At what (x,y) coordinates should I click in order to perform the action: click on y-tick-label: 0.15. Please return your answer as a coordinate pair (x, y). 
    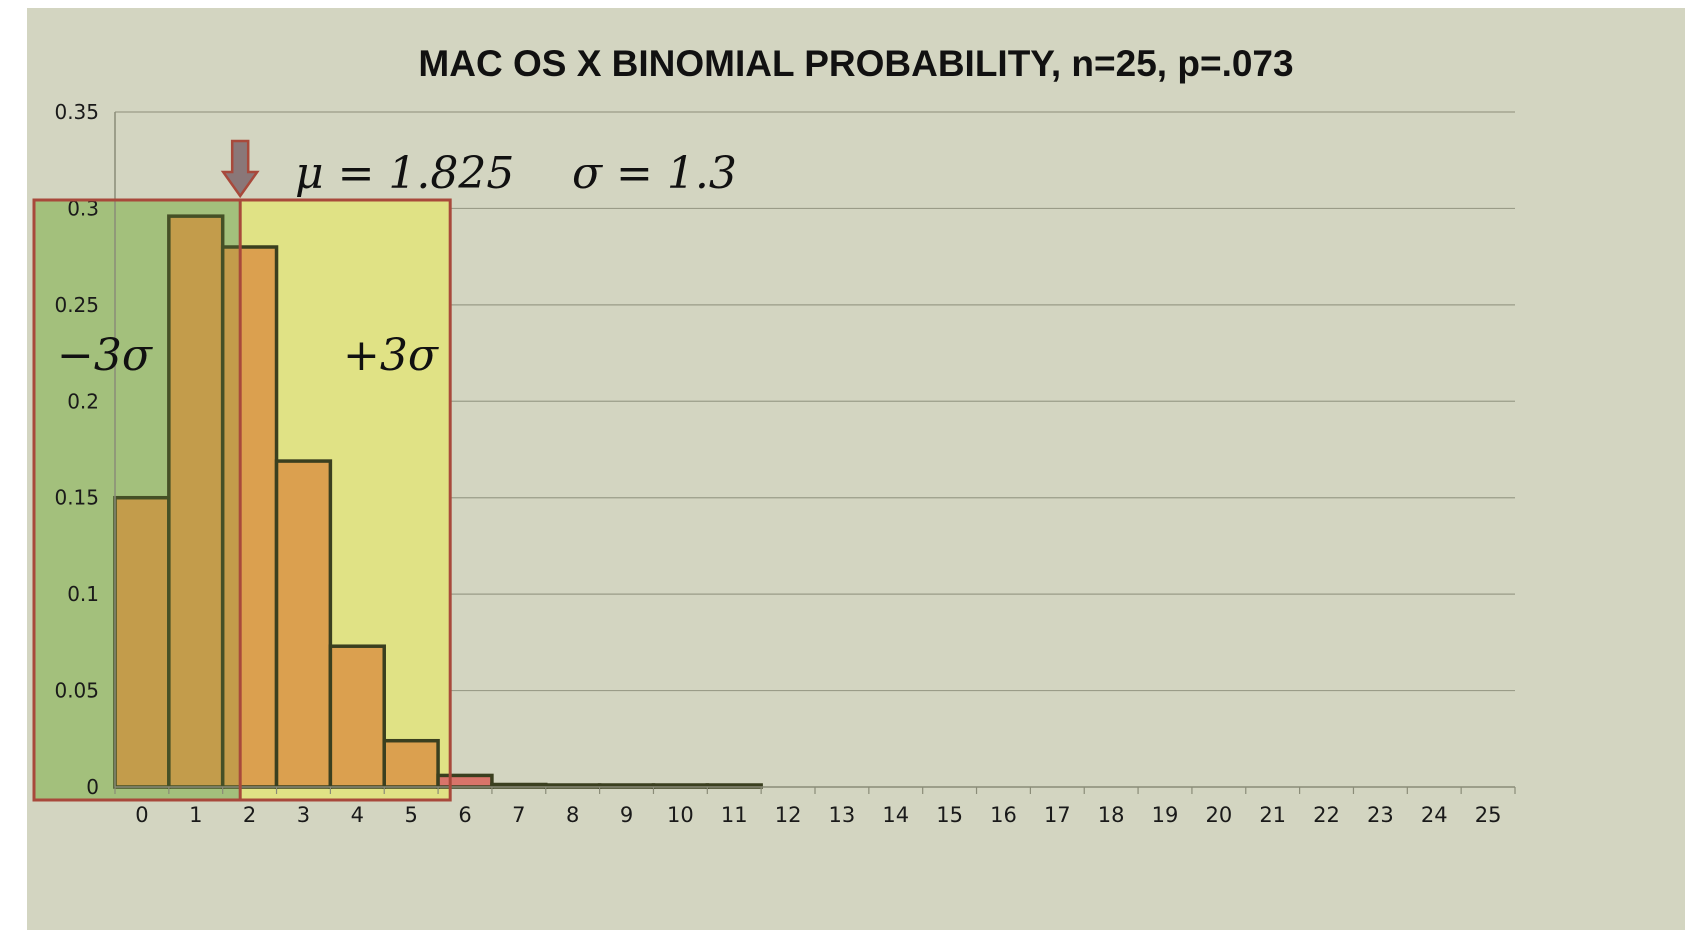
    Looking at the image, I should click on (76, 498).